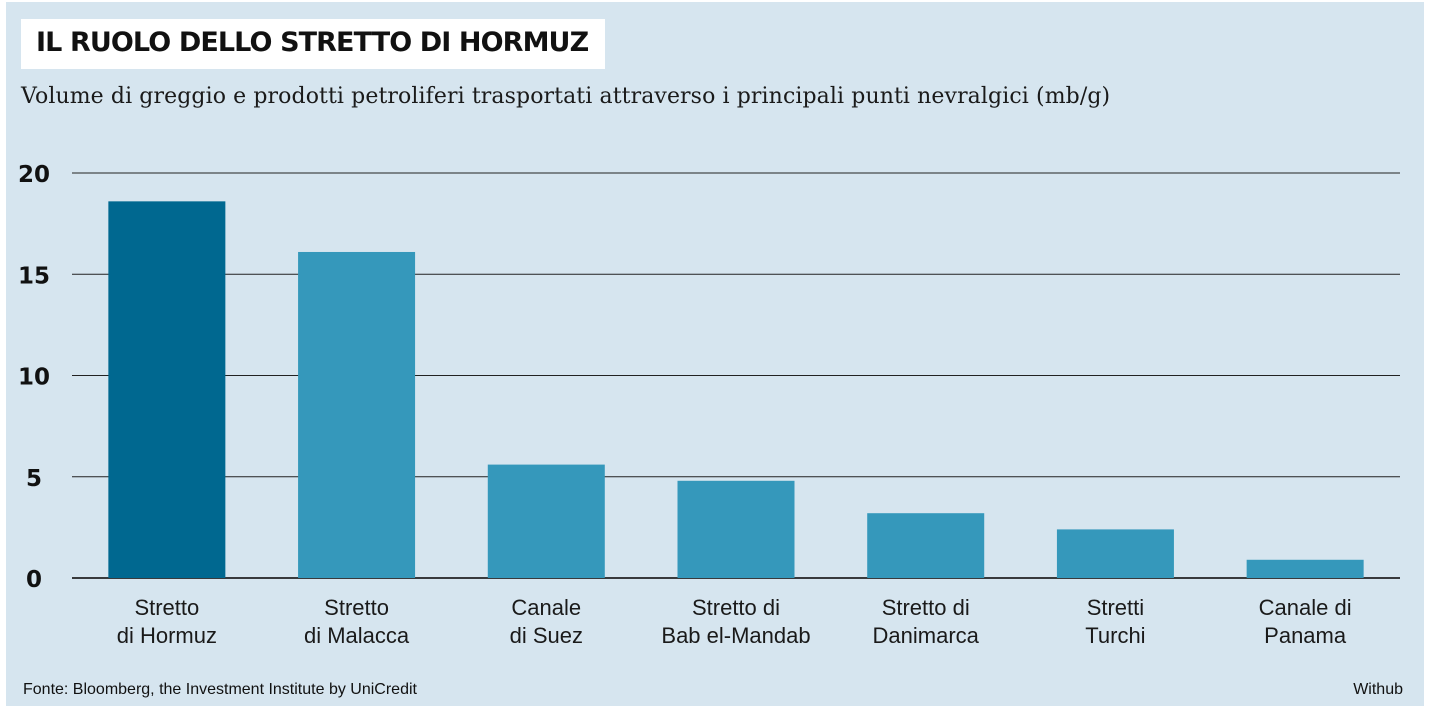 The width and height of the screenshot is (1435, 706). Describe the element at coordinates (1115, 607) in the screenshot. I see `x-tick-label: Stretti` at that location.